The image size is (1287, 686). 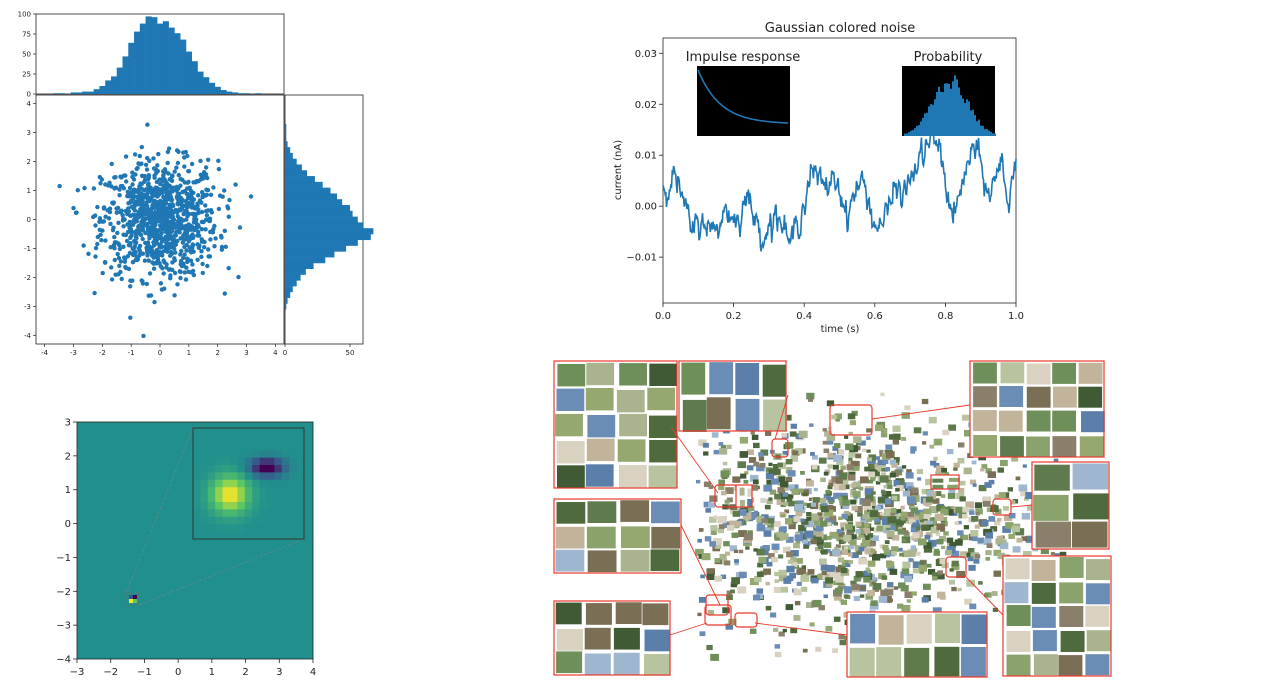 What do you see at coordinates (646, 156) in the screenshot?
I see `y-tick-label: 0.01` at bounding box center [646, 156].